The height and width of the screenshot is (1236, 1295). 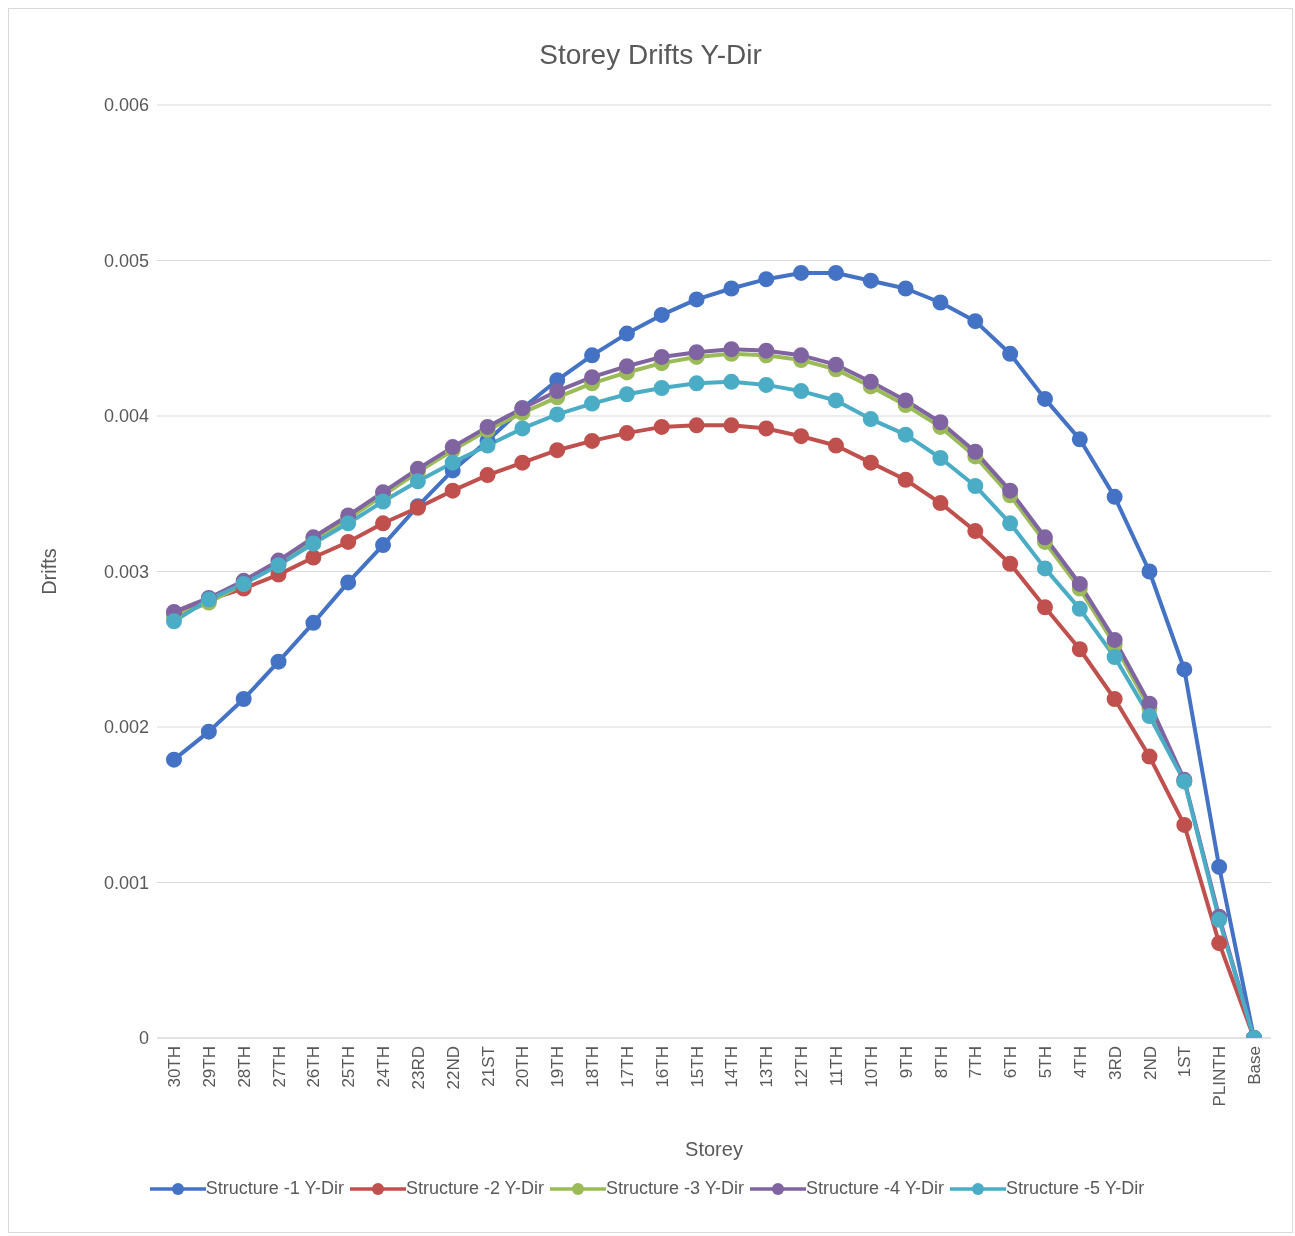 I want to click on x-tick-label: 21ST, so click(x=488, y=1066).